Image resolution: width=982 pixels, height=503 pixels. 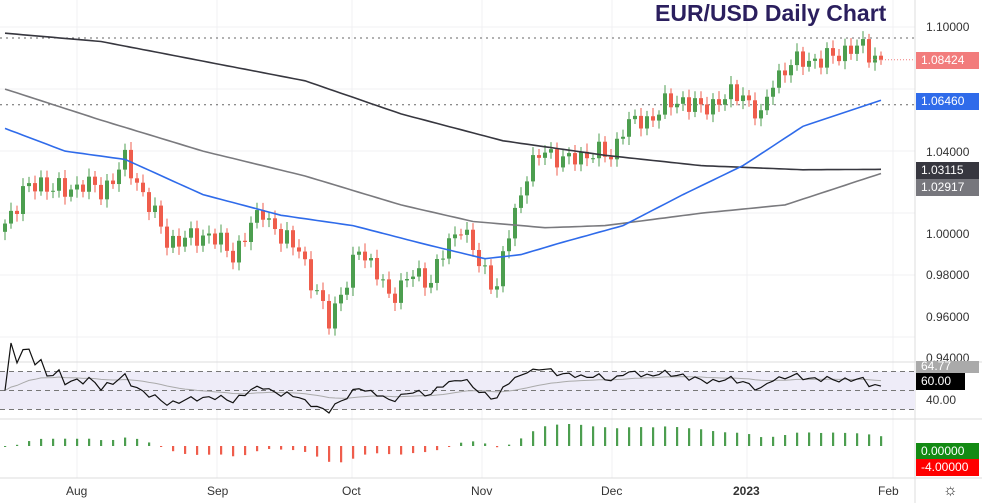 What do you see at coordinates (947, 170) in the screenshot?
I see `ma200-badge: 1.03115` at bounding box center [947, 170].